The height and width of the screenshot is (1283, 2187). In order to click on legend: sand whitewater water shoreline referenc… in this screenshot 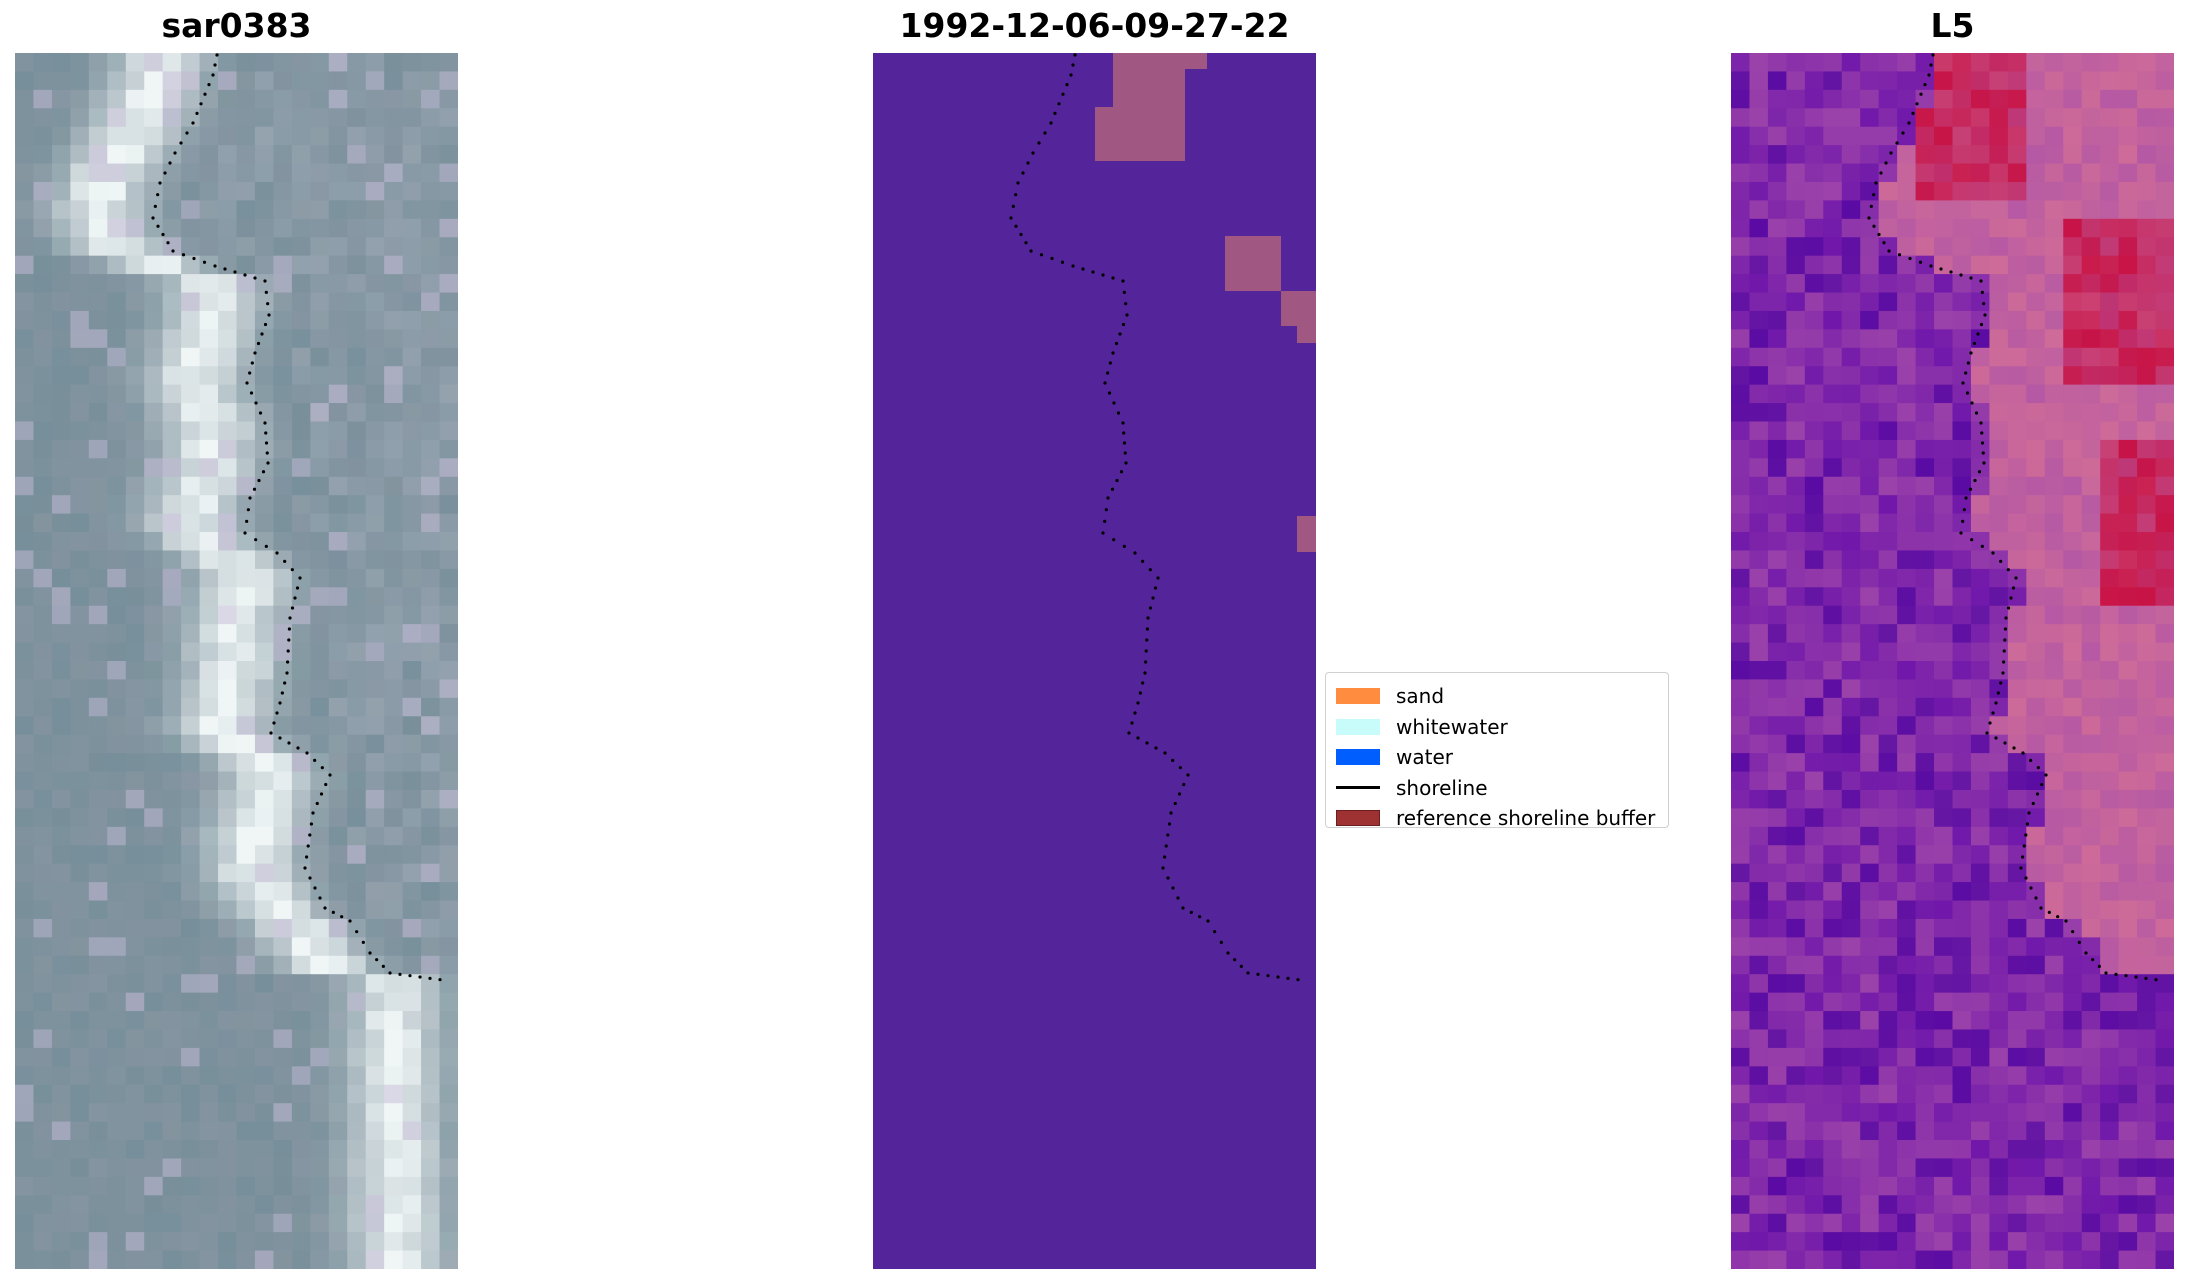, I will do `click(1497, 751)`.